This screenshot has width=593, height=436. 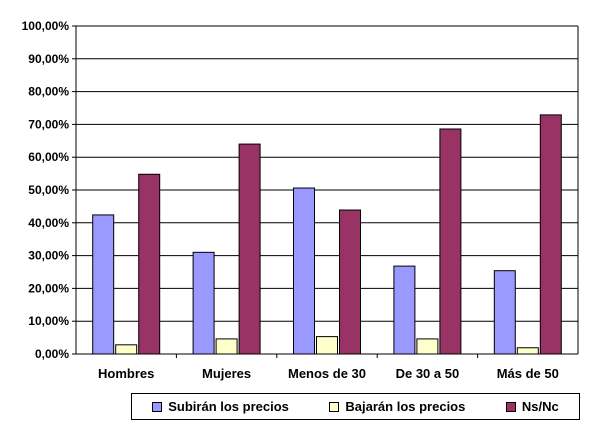 I want to click on legend-label-bajaran: Bajarán los precios, so click(x=405, y=406).